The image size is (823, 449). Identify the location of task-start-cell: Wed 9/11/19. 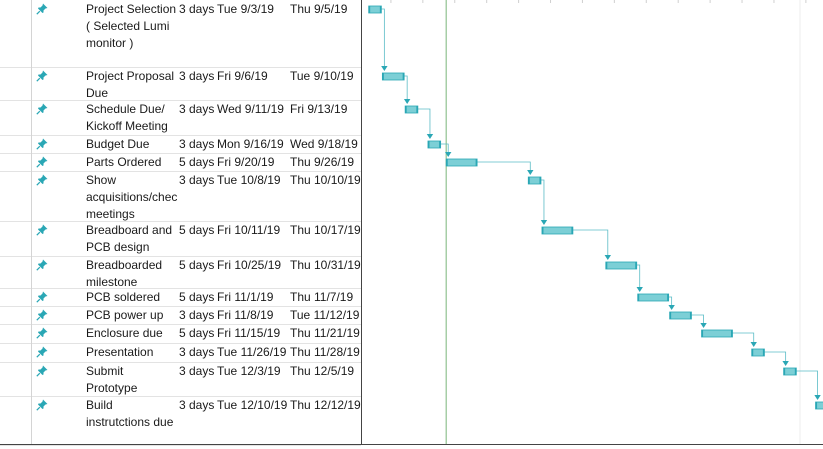
(250, 109).